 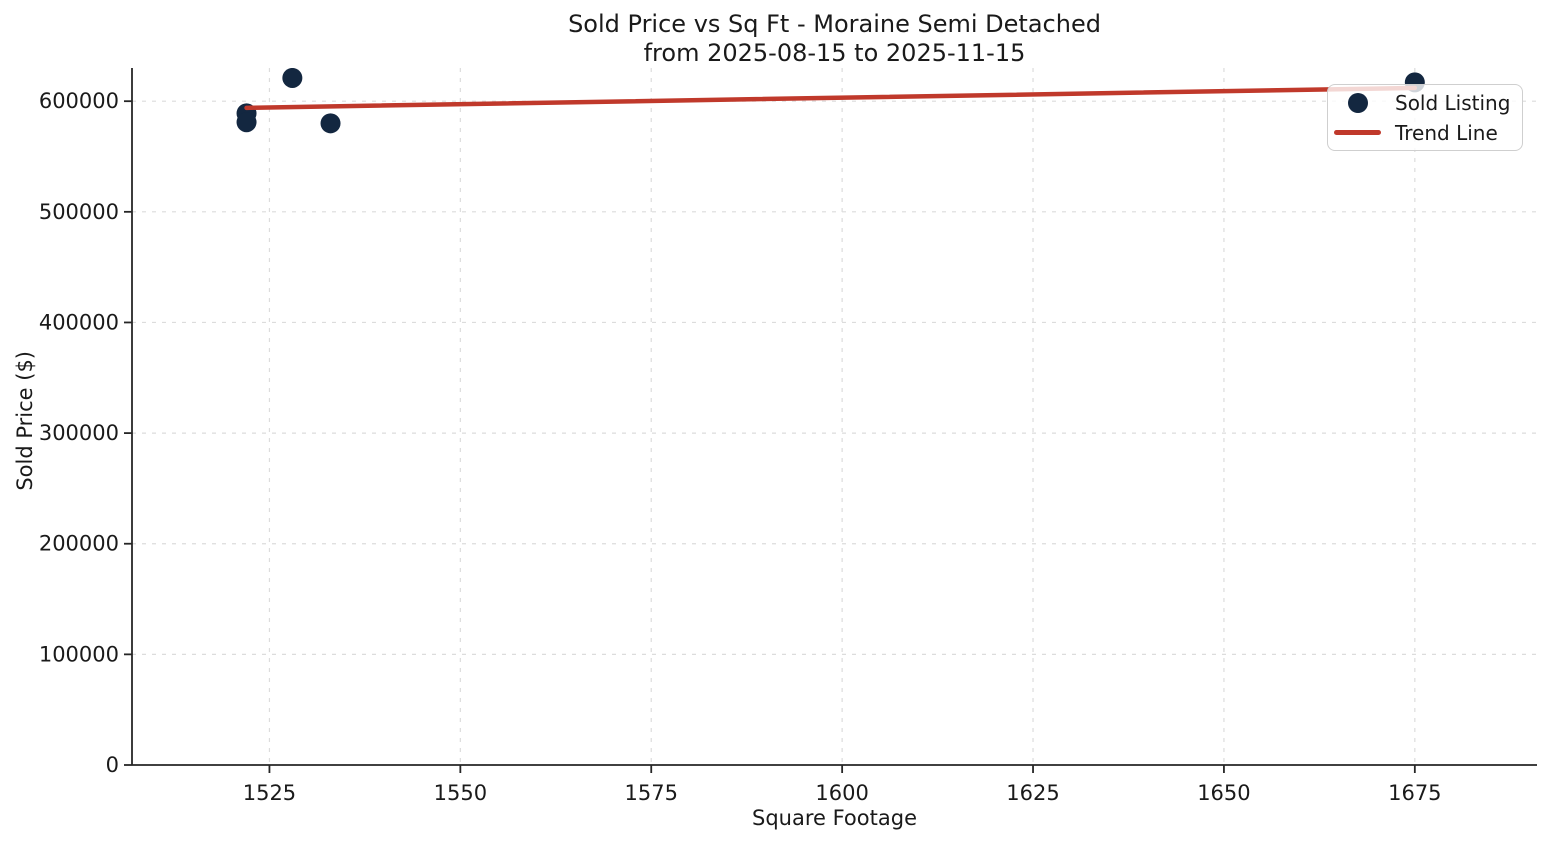 I want to click on x-tick-label: 1675, so click(x=1414, y=793).